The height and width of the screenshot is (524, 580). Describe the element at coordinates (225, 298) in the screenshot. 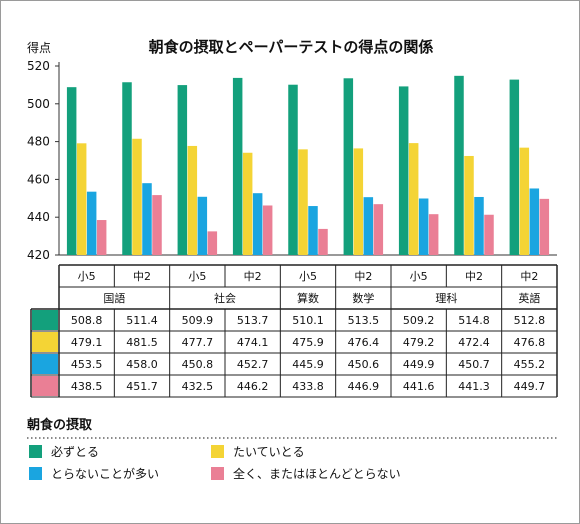

I see `subject-label: 社会` at that location.